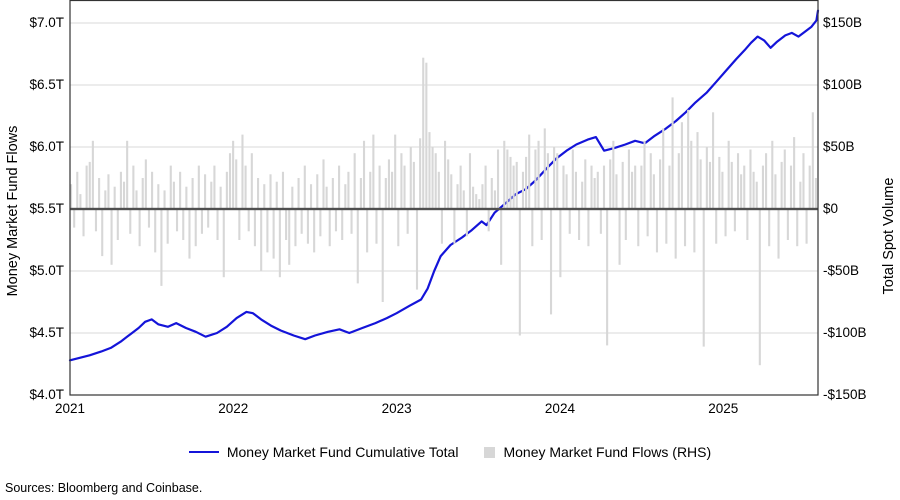  Describe the element at coordinates (233, 408) in the screenshot. I see `x-tick-label: 2022` at that location.